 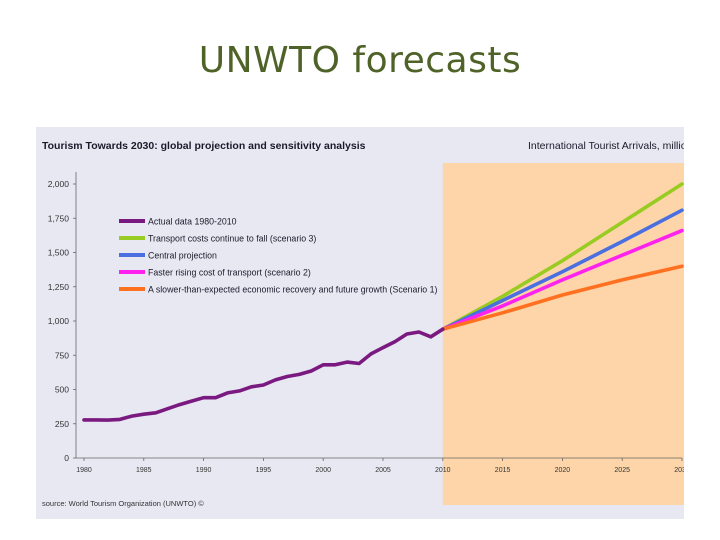 I want to click on x-tick-label: 1985, so click(x=144, y=470).